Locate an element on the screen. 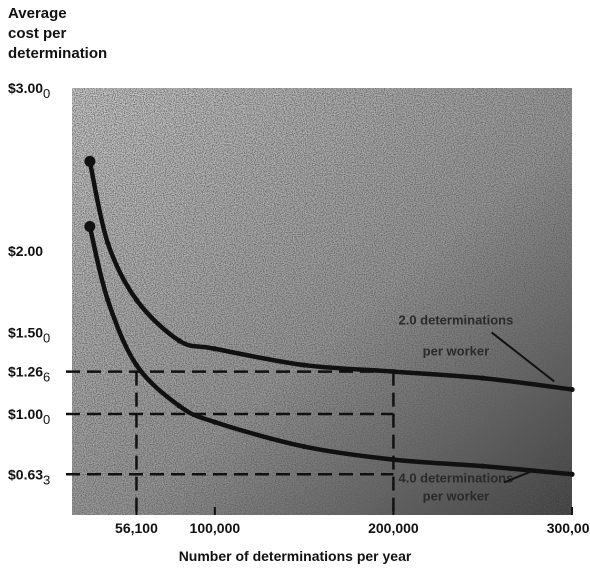 Image resolution: width=590 pixels, height=585 pixels. annotation-0: 2.0 determinations is located at coordinates (455, 319).